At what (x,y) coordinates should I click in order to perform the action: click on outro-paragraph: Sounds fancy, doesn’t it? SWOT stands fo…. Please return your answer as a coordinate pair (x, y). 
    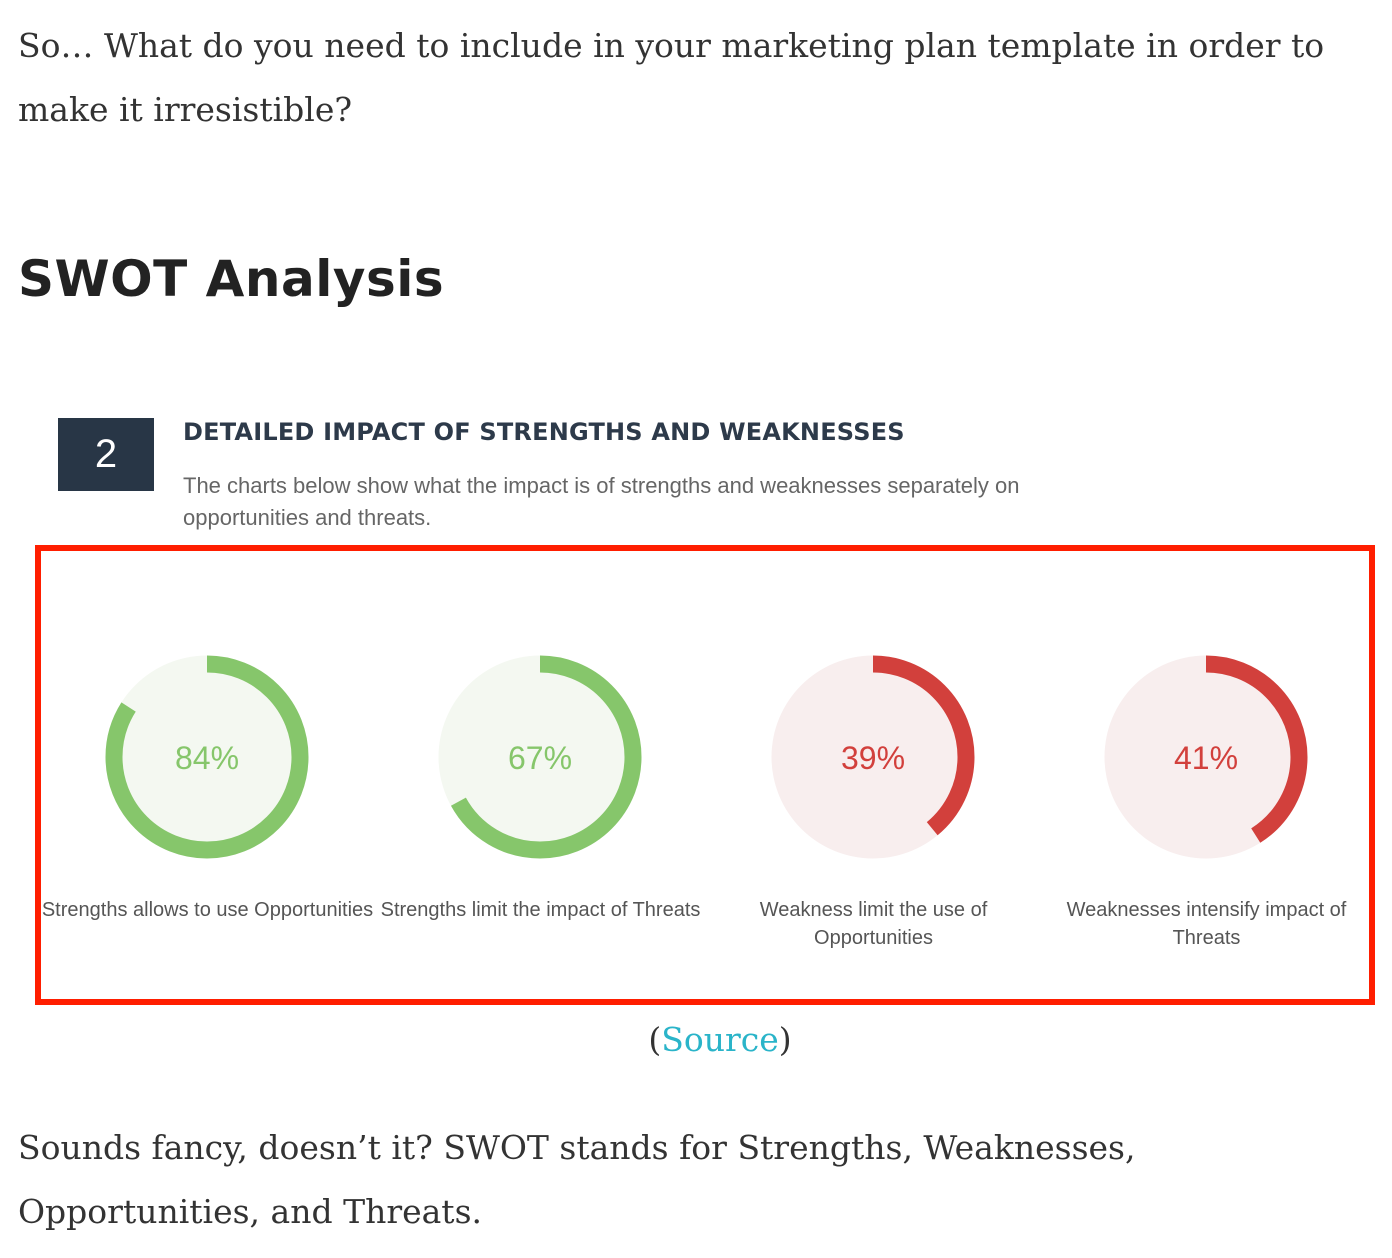
    Looking at the image, I should click on (577, 1179).